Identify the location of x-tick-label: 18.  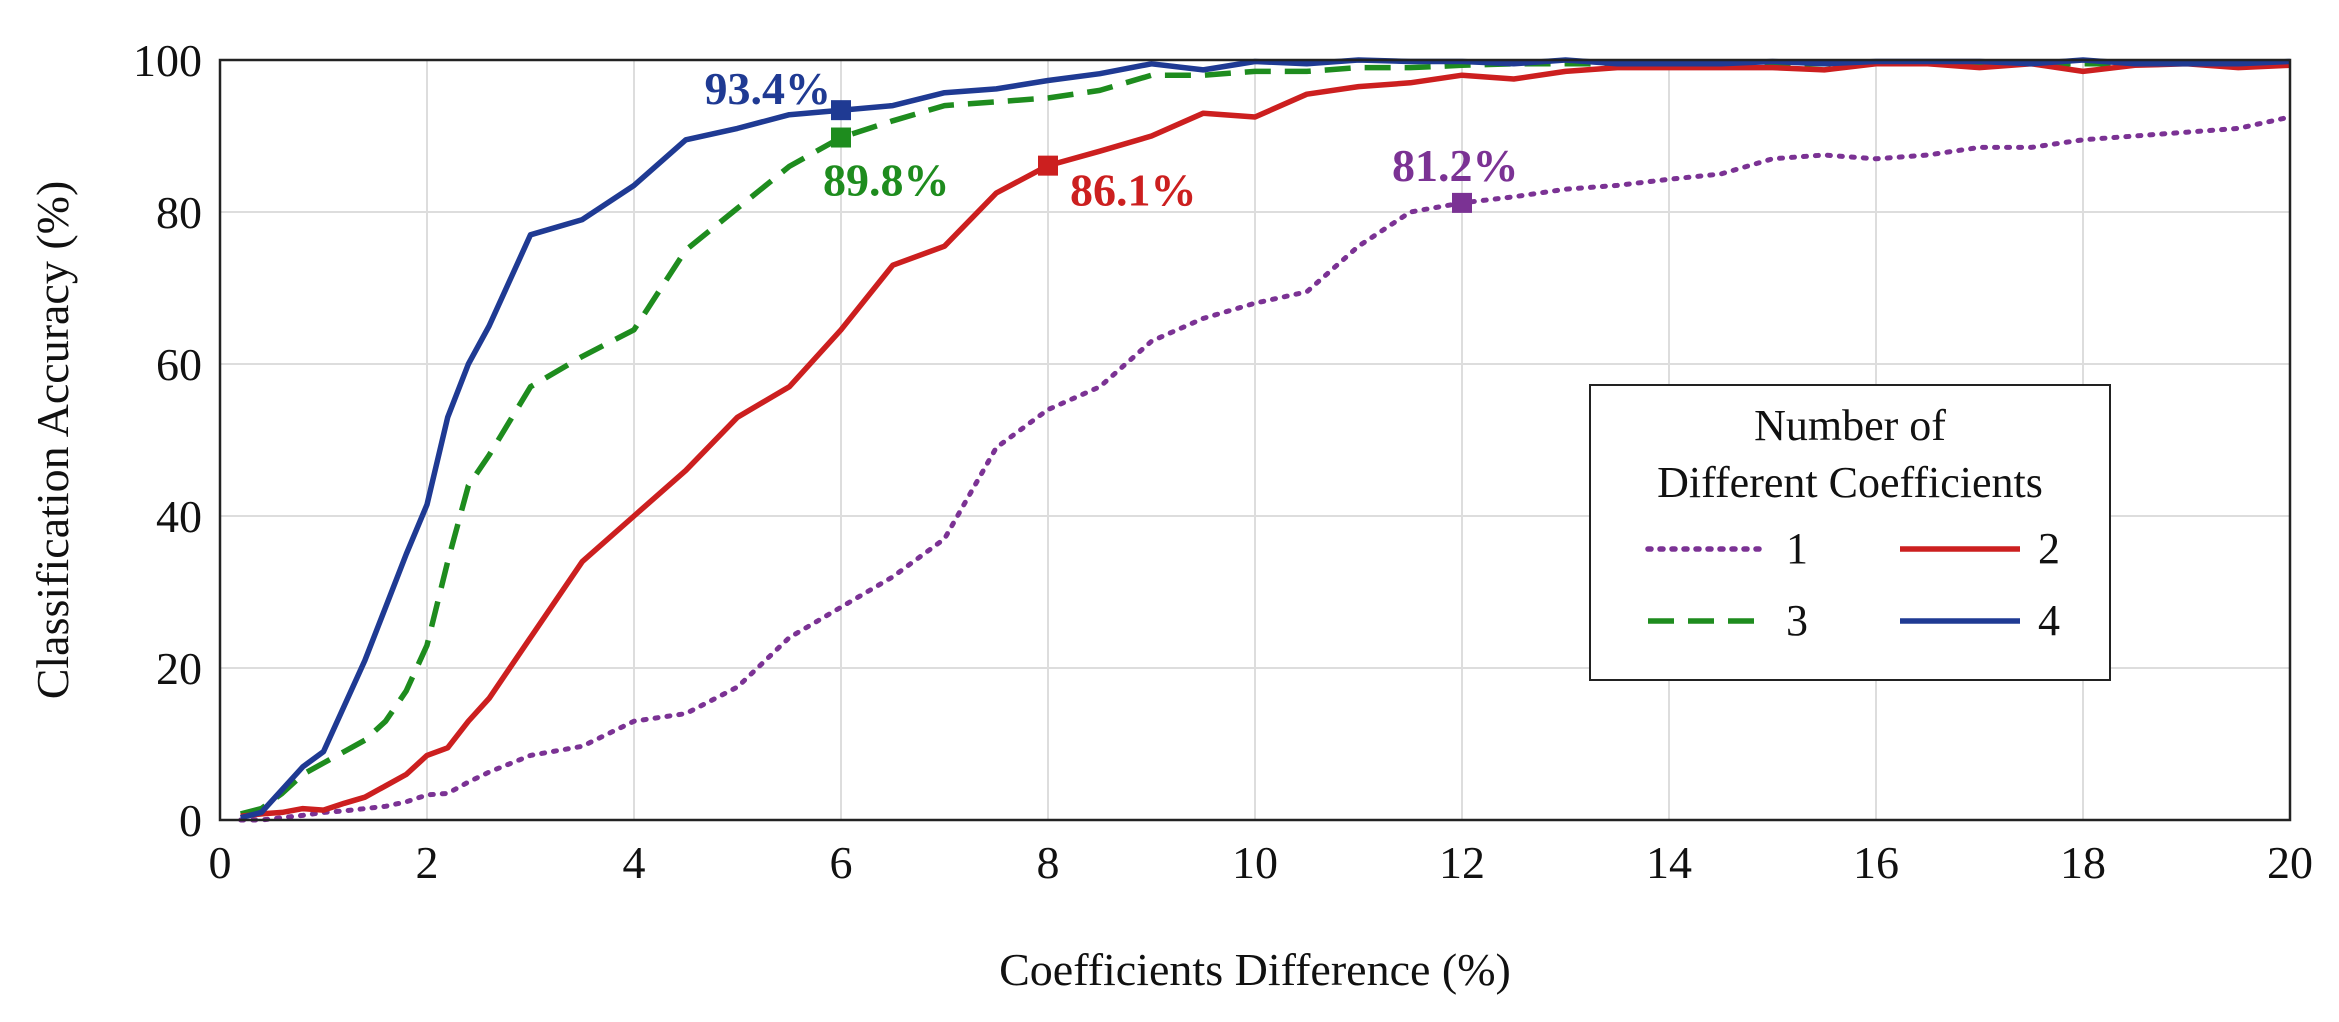
(2083, 862).